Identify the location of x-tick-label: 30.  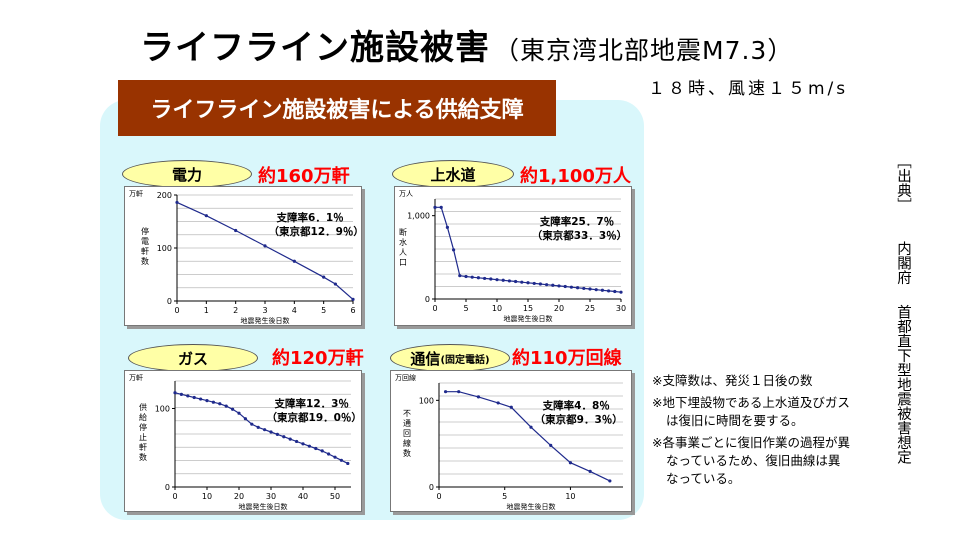
(271, 496).